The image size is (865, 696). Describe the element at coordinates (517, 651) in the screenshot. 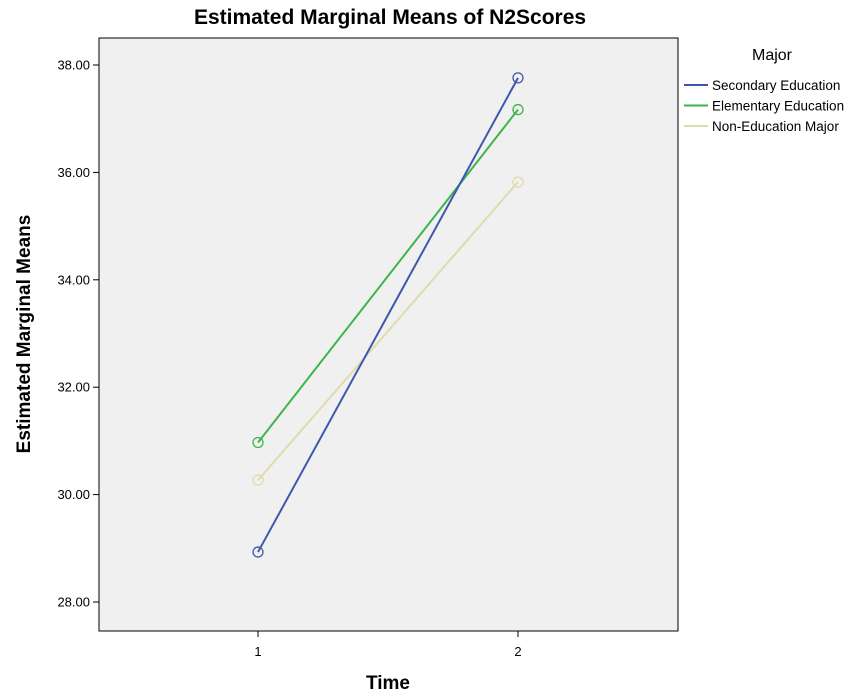

I see `x-tick-label: 2` at that location.